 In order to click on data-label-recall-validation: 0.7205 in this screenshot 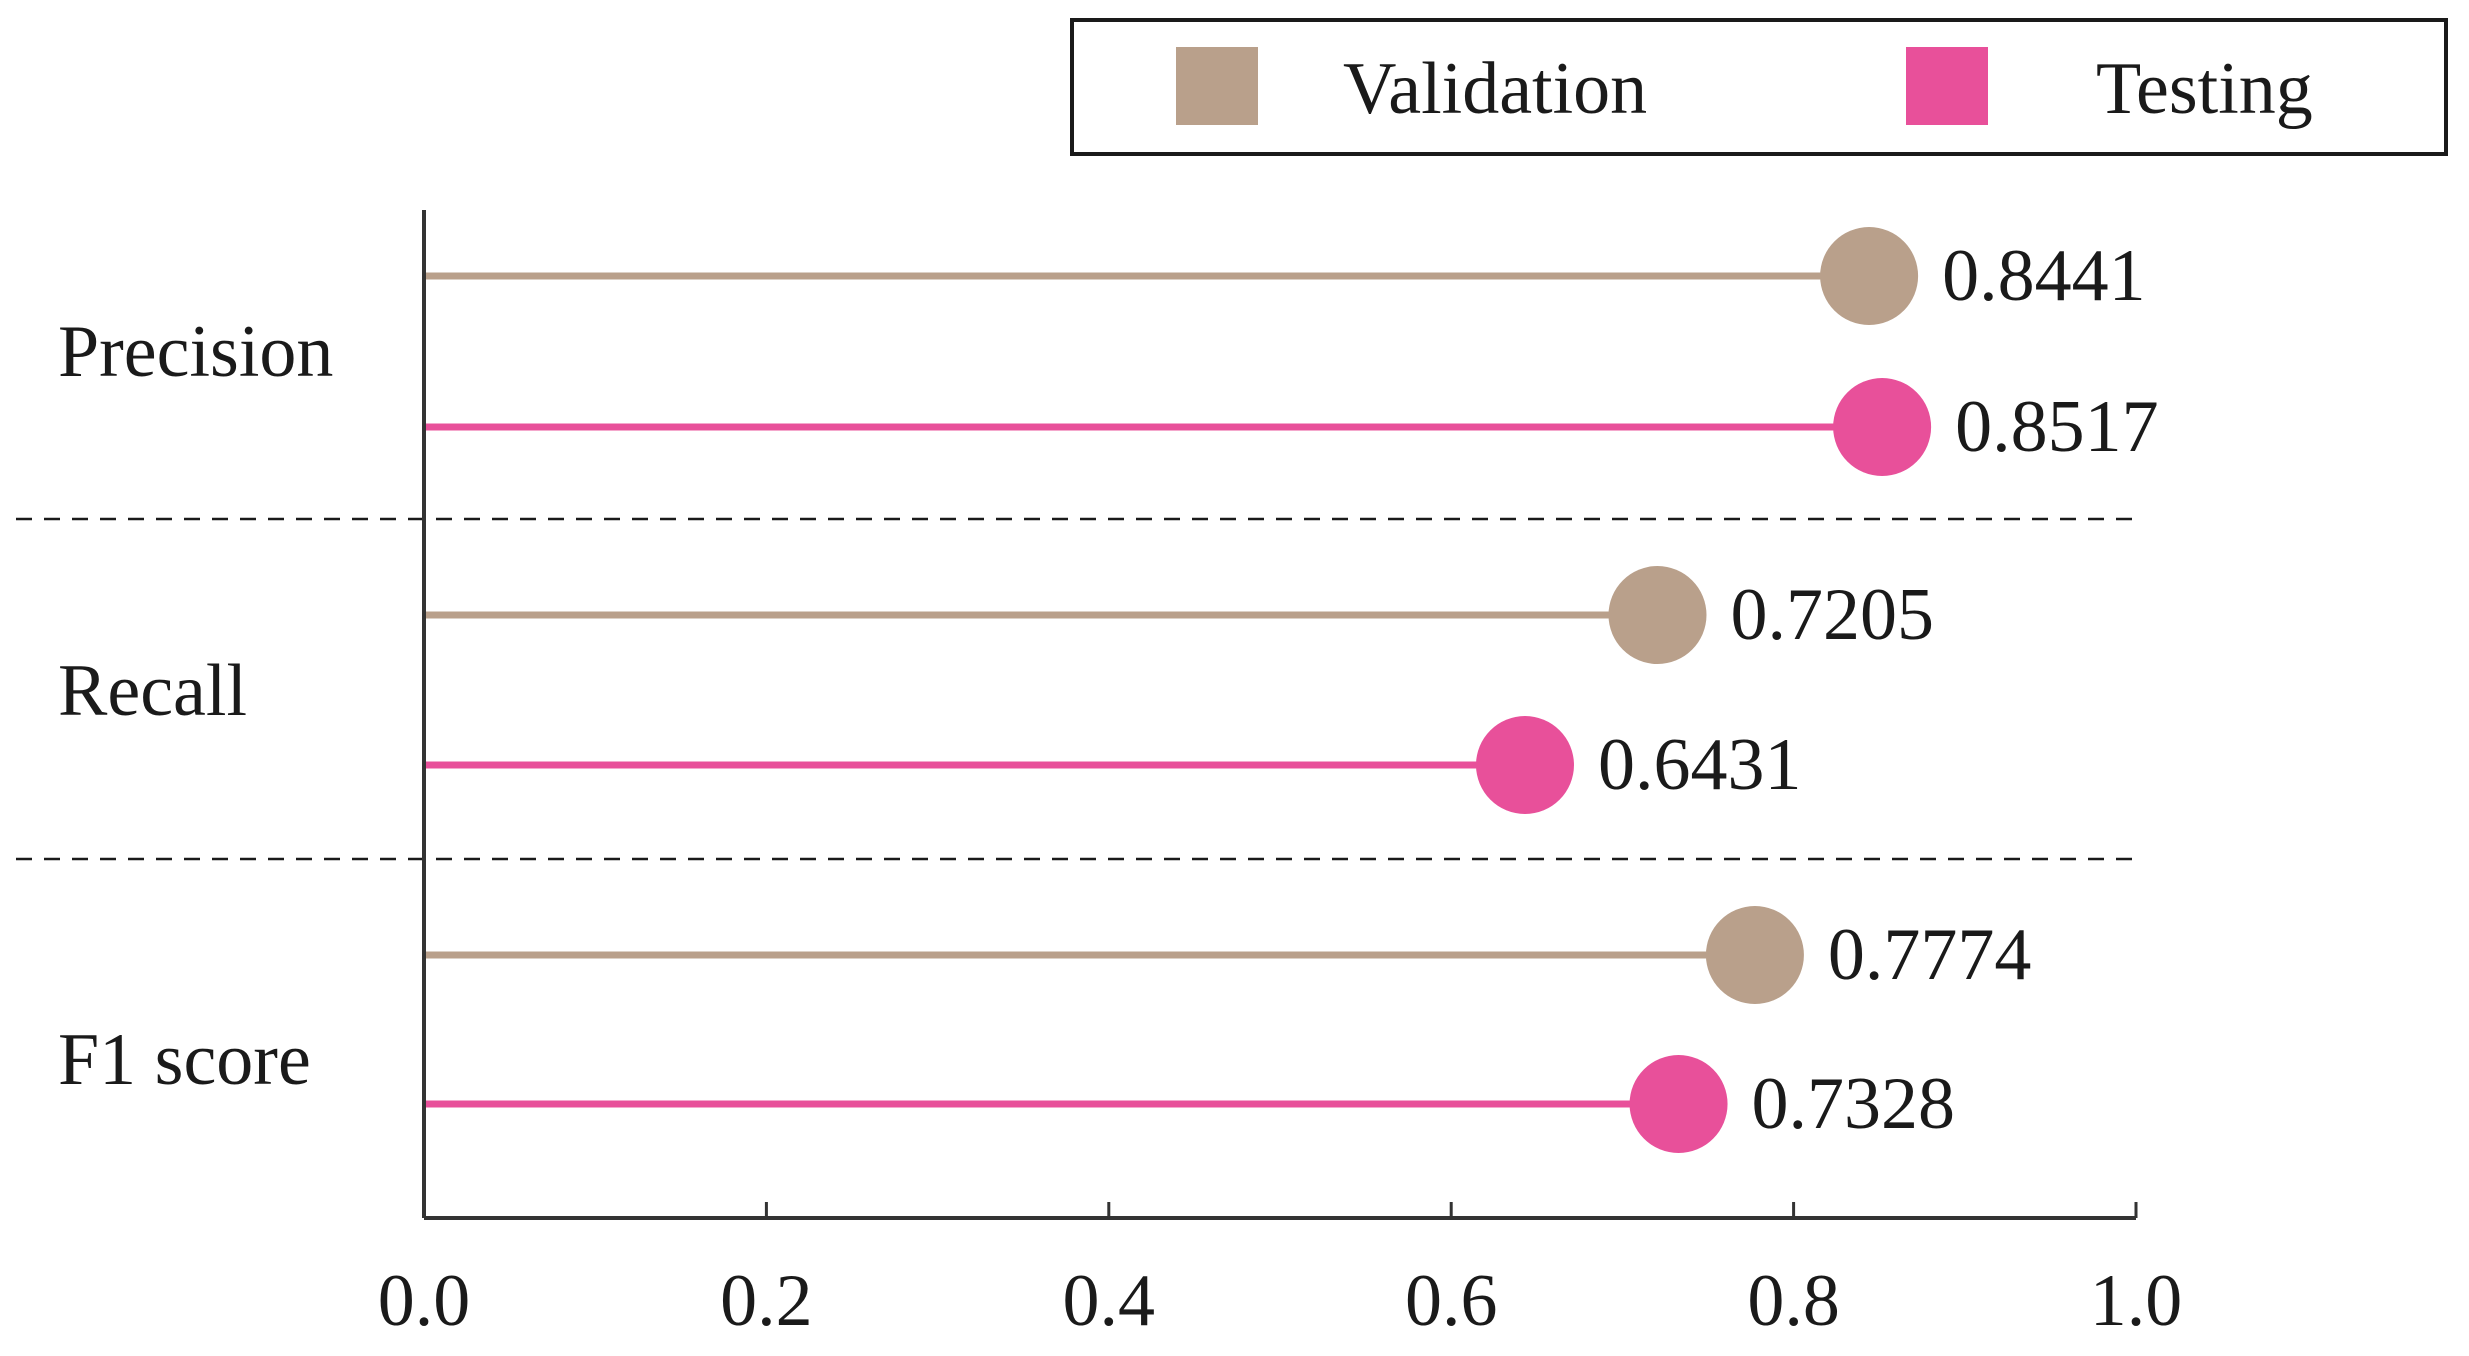, I will do `click(1832, 615)`.